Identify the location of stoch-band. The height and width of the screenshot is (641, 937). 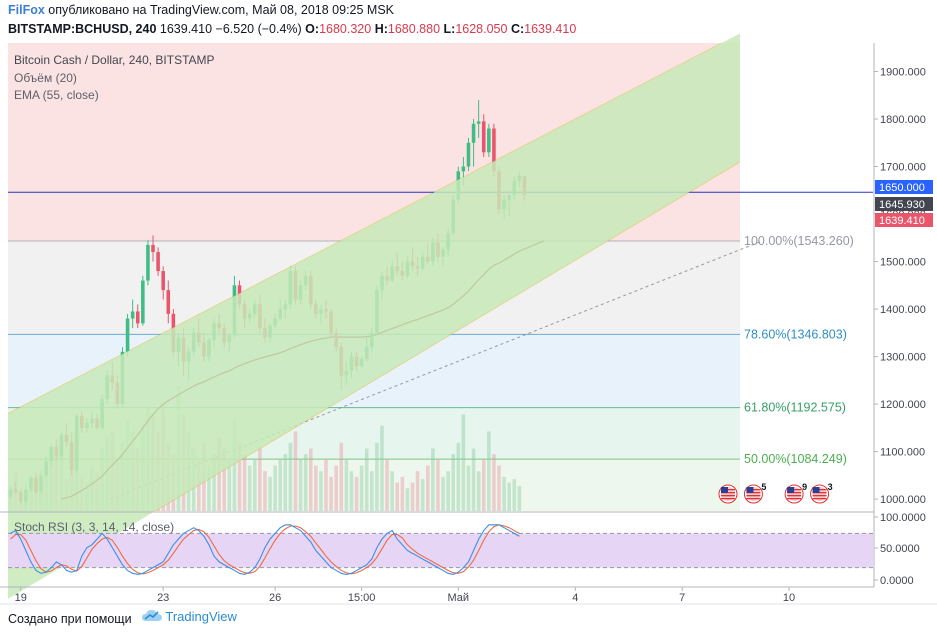
(440, 550).